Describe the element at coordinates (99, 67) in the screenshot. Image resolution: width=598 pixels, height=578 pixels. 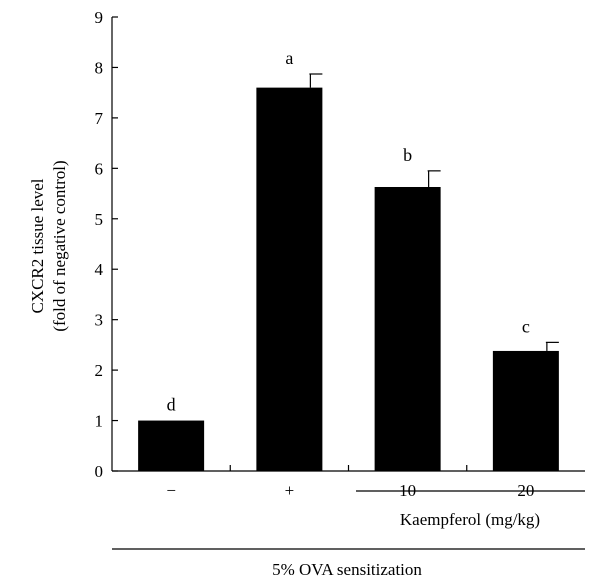
I see `y-tick-label: 8` at that location.